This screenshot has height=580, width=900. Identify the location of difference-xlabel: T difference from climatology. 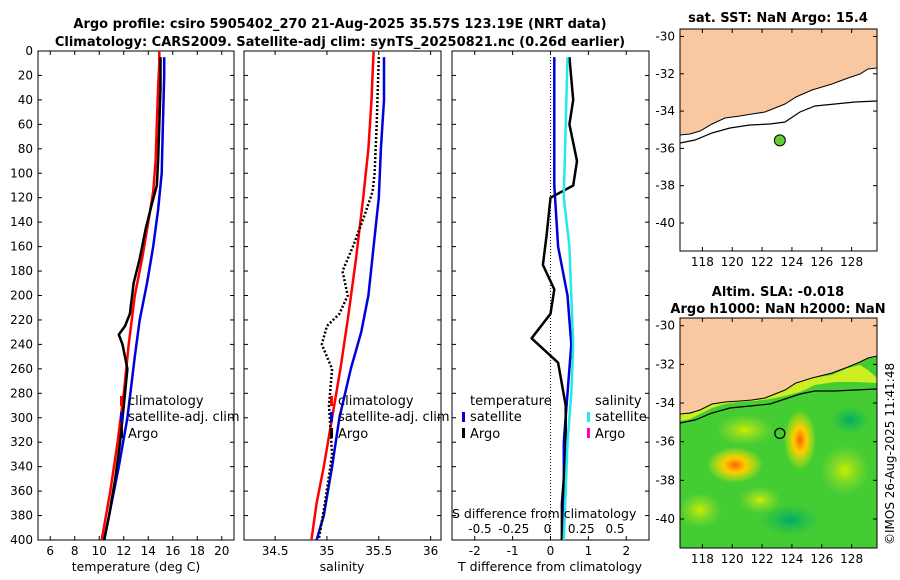
(550, 566).